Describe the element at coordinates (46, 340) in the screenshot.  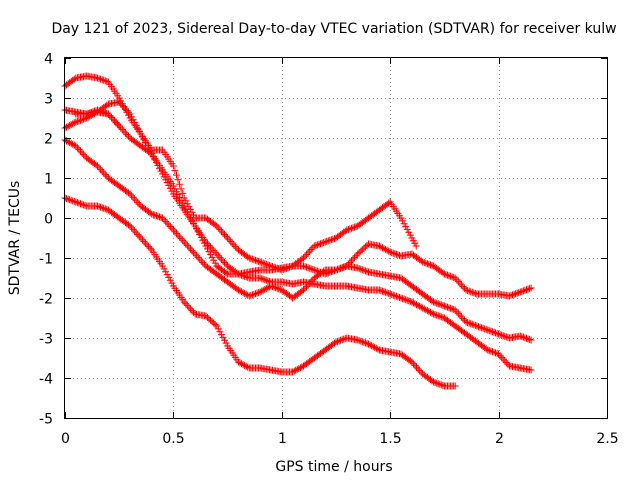
I see `y-tick-label: -3` at that location.